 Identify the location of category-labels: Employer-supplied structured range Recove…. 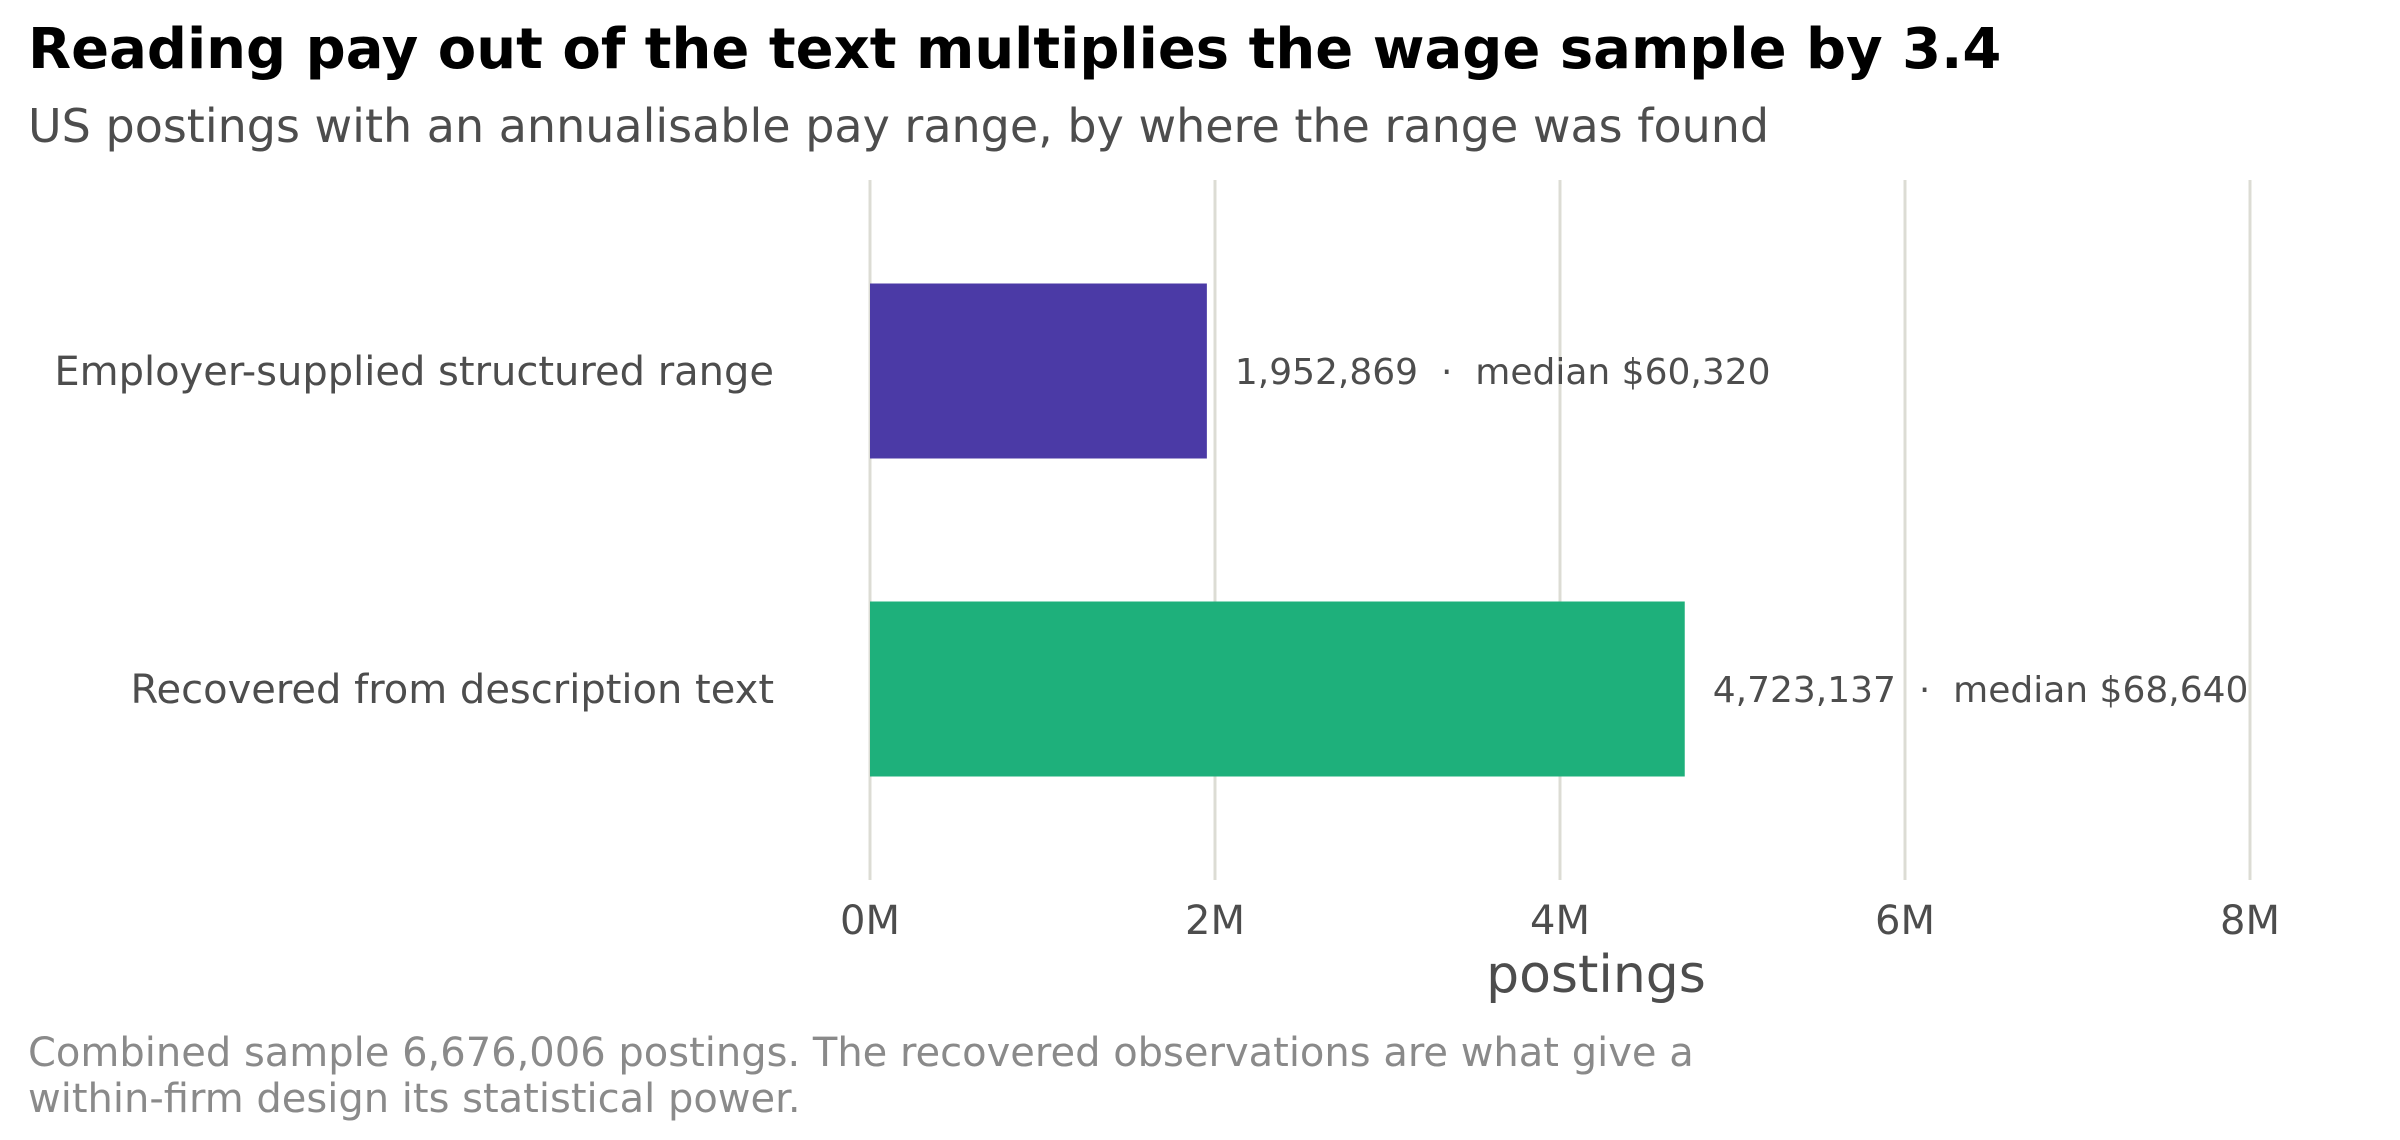
(414, 531).